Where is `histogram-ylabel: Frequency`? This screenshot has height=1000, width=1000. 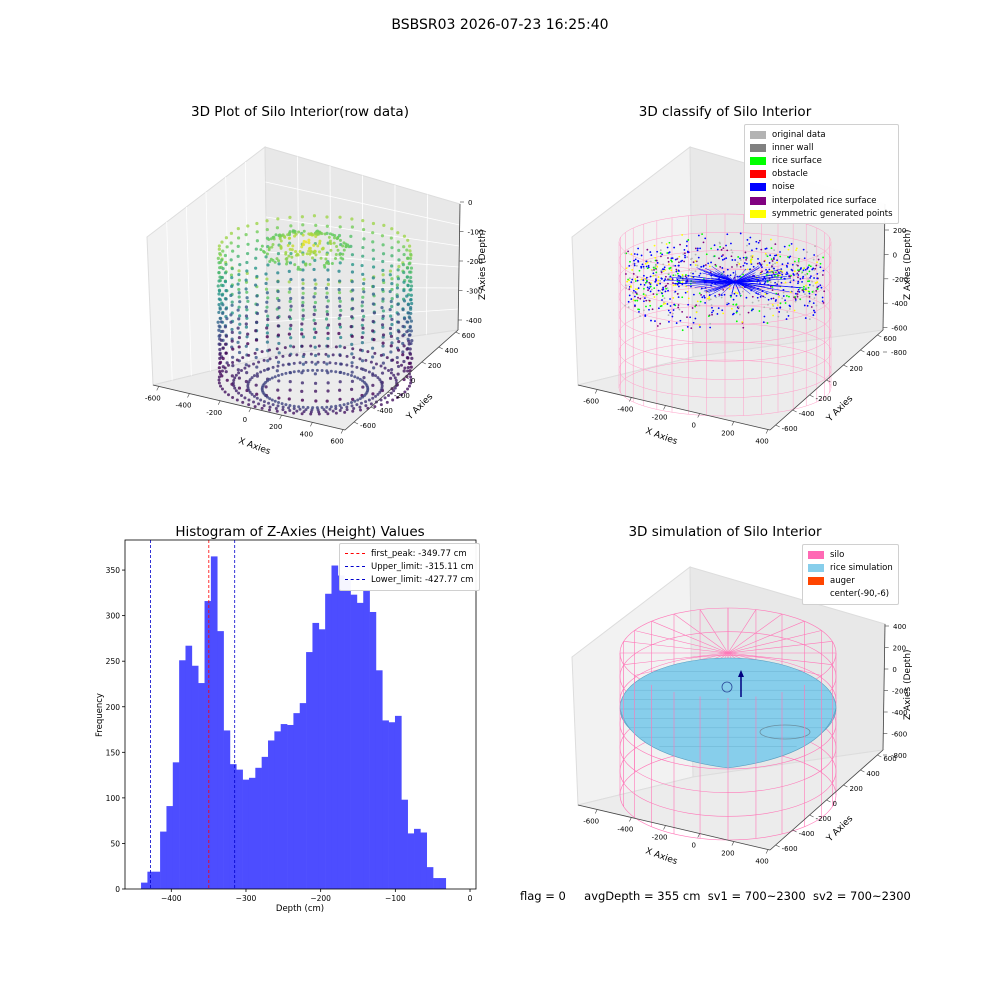 histogram-ylabel: Frequency is located at coordinates (100, 715).